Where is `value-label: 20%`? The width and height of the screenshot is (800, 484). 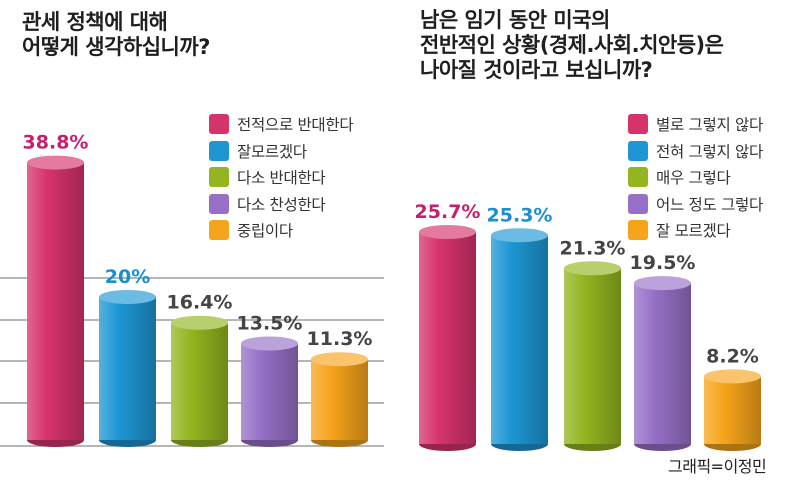
value-label: 20% is located at coordinates (127, 277).